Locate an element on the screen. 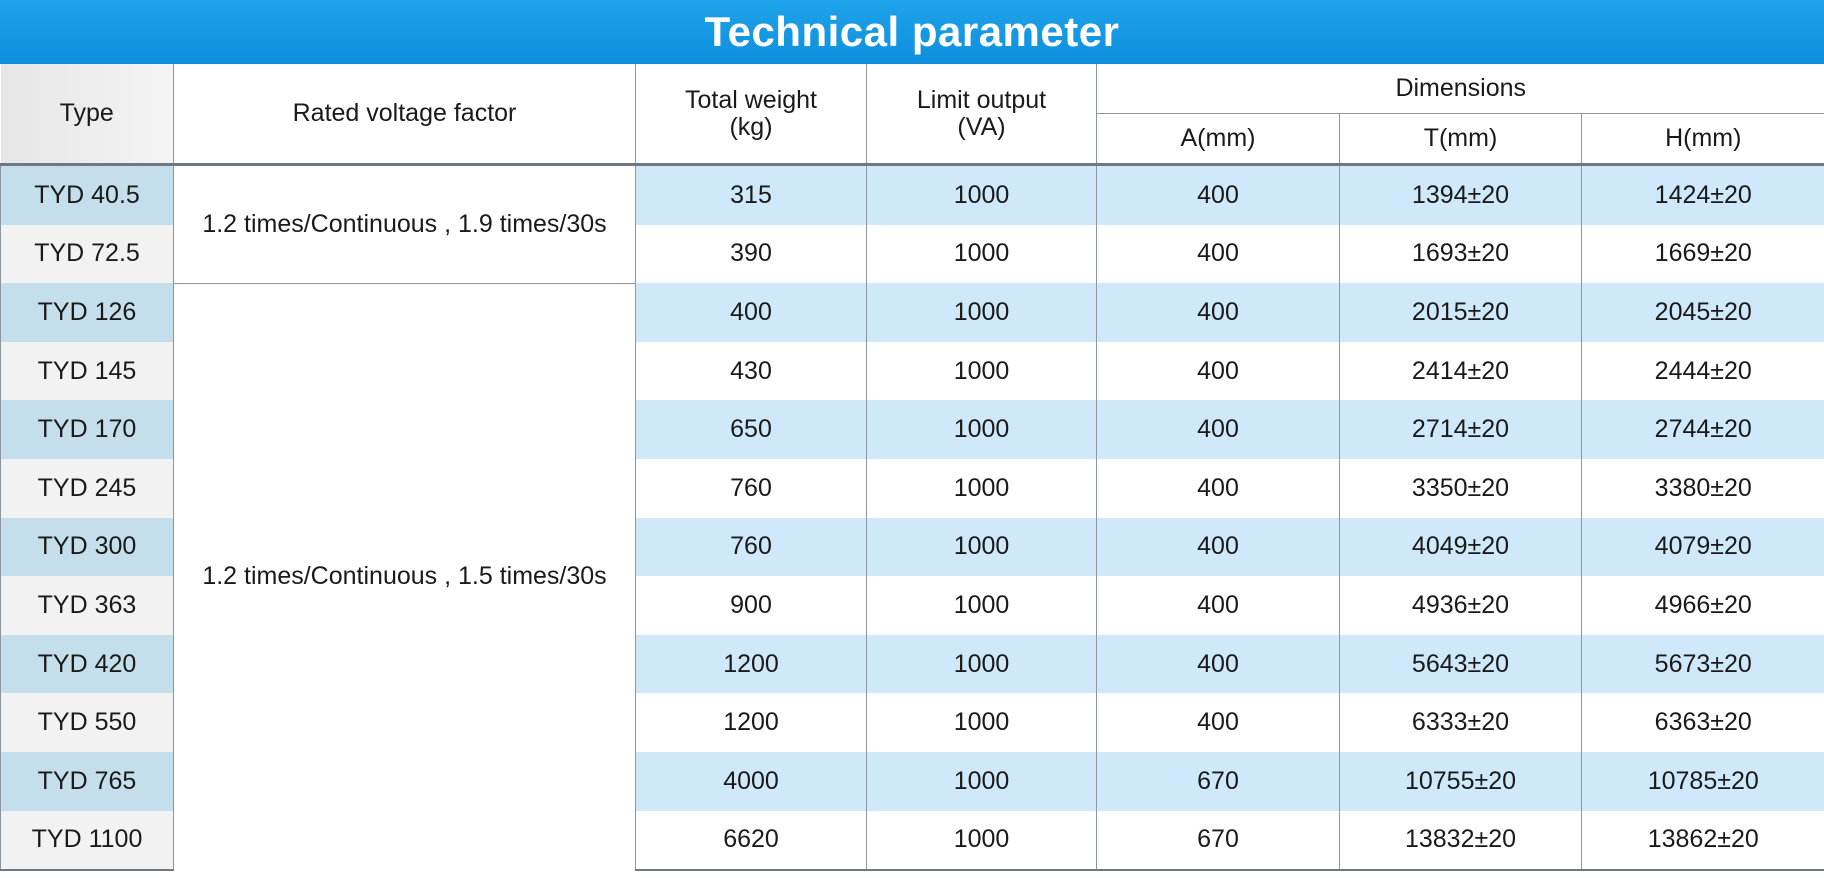  table-row: TYD 363 900 1000 400 4936±20 4966±20 is located at coordinates (912, 605).